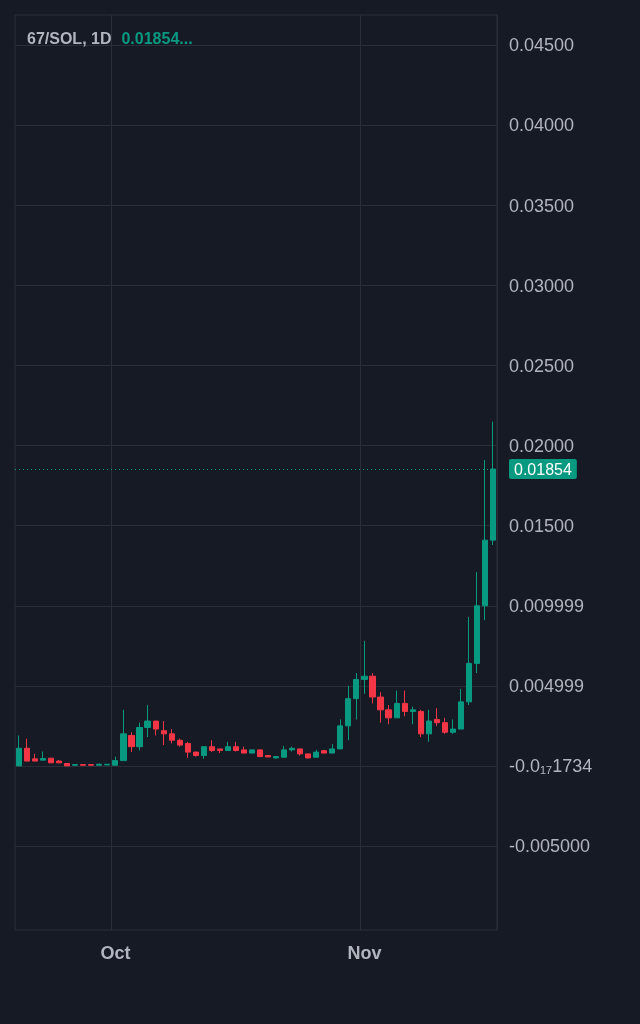  Describe the element at coordinates (542, 285) in the screenshot. I see `y-tick-label: 0.03000` at that location.